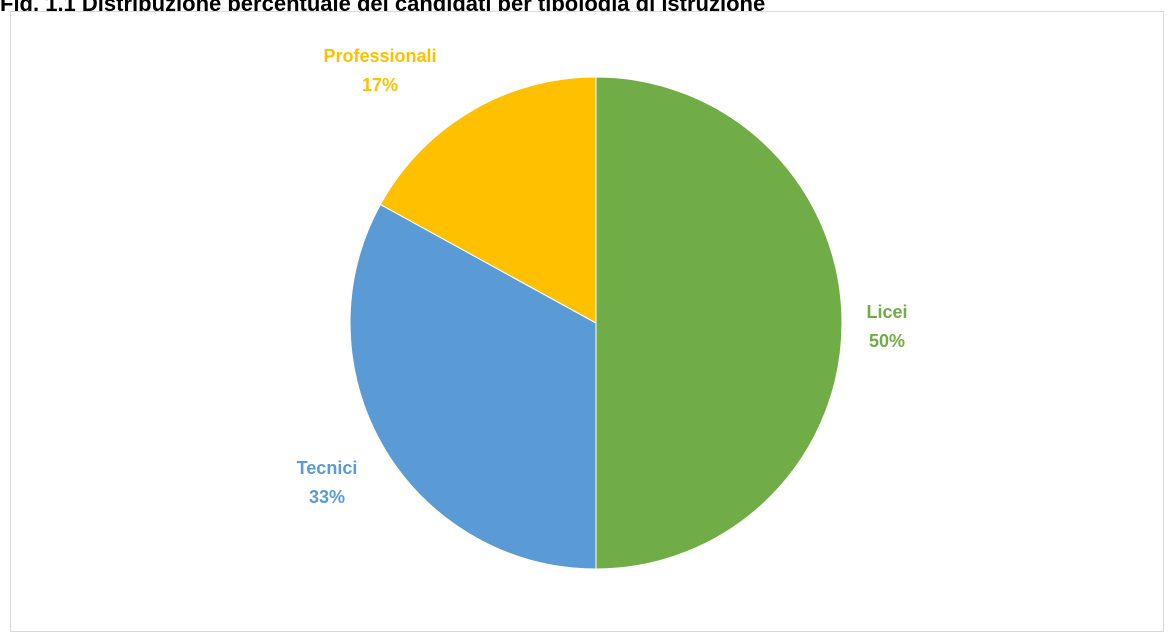  I want to click on slice-percent-licei: 50%, so click(887, 341).